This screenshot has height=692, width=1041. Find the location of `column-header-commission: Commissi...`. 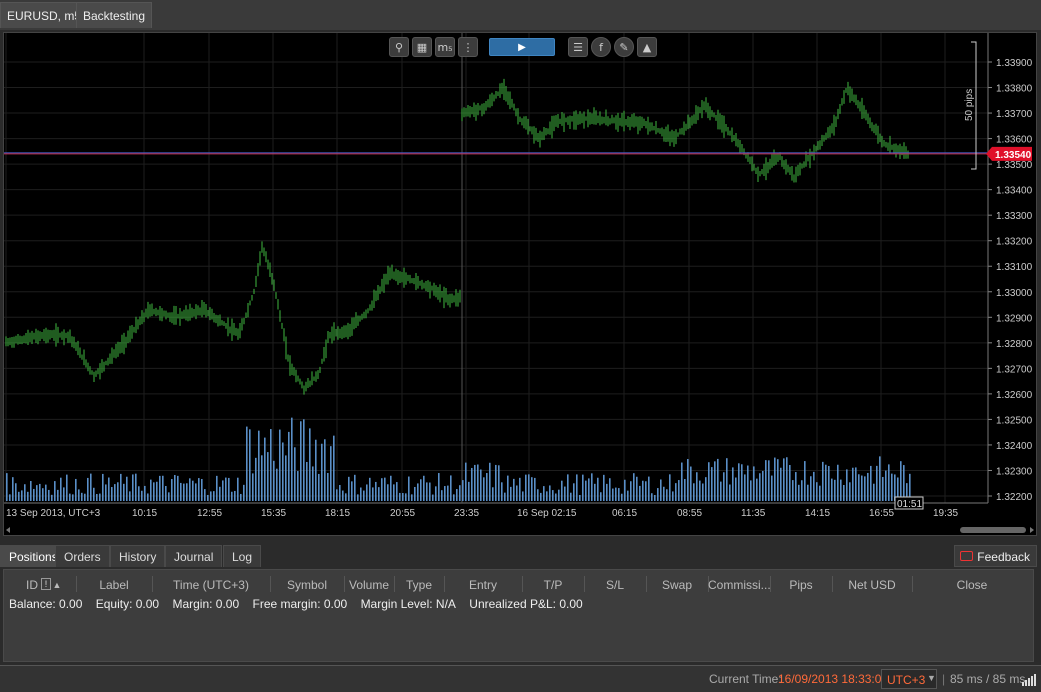

column-header-commission: Commissi... is located at coordinates (739, 585).